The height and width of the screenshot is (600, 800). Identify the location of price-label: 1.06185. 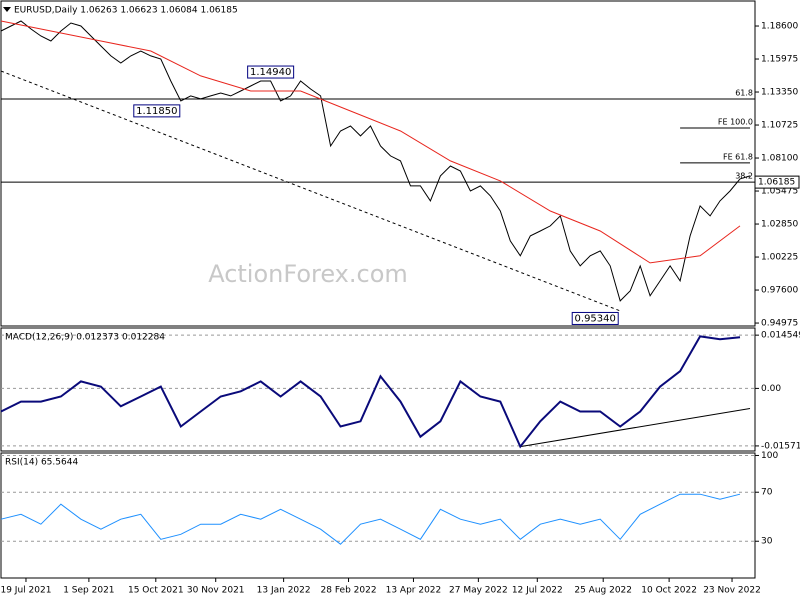
(776, 183).